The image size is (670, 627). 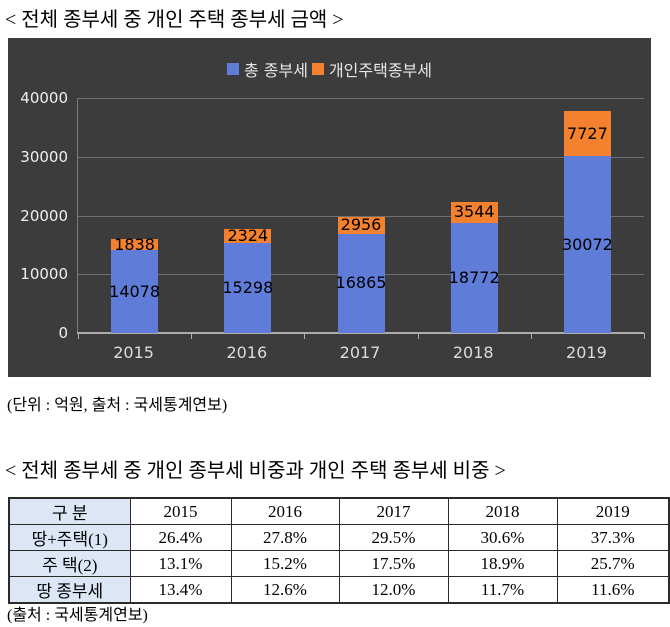 I want to click on table-cell: 11.7%, so click(x=502, y=590).